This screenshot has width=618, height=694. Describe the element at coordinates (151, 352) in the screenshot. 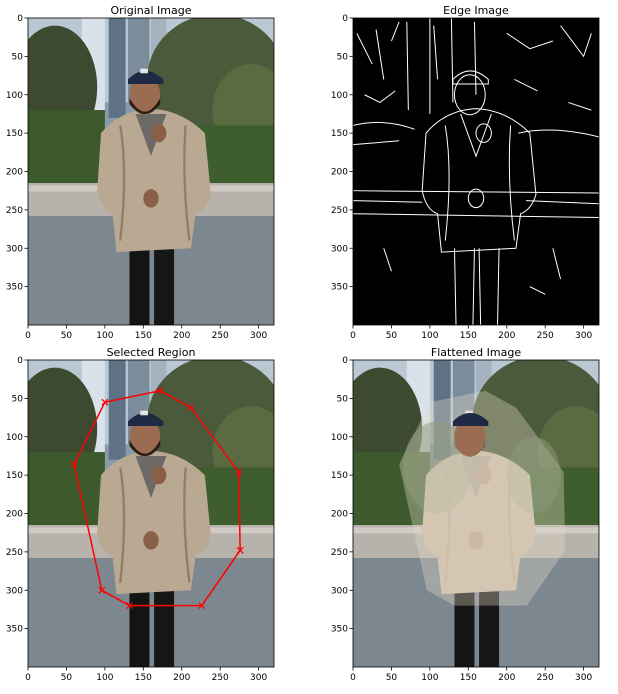

I see `panel-title: Selected Region` at that location.